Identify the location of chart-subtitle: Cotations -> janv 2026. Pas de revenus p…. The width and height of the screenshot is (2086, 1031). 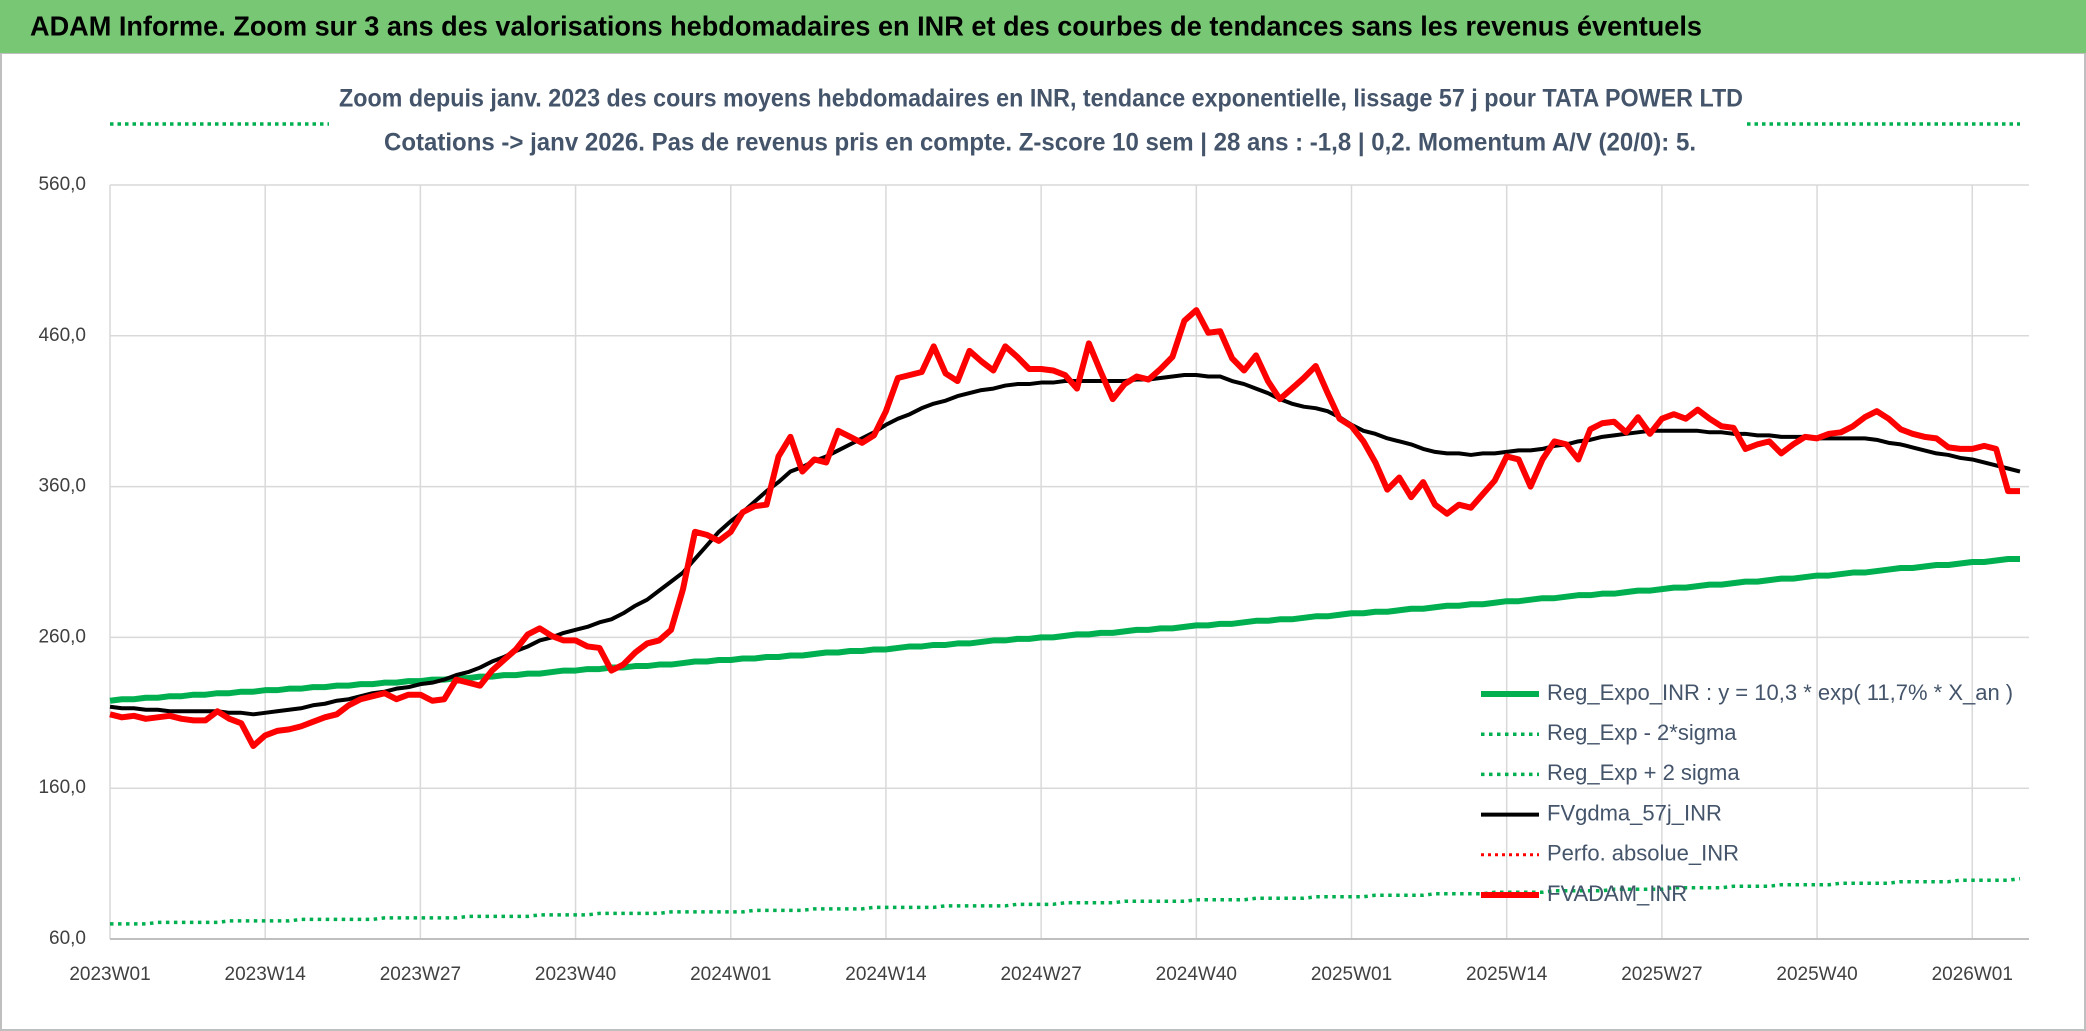
(1040, 143).